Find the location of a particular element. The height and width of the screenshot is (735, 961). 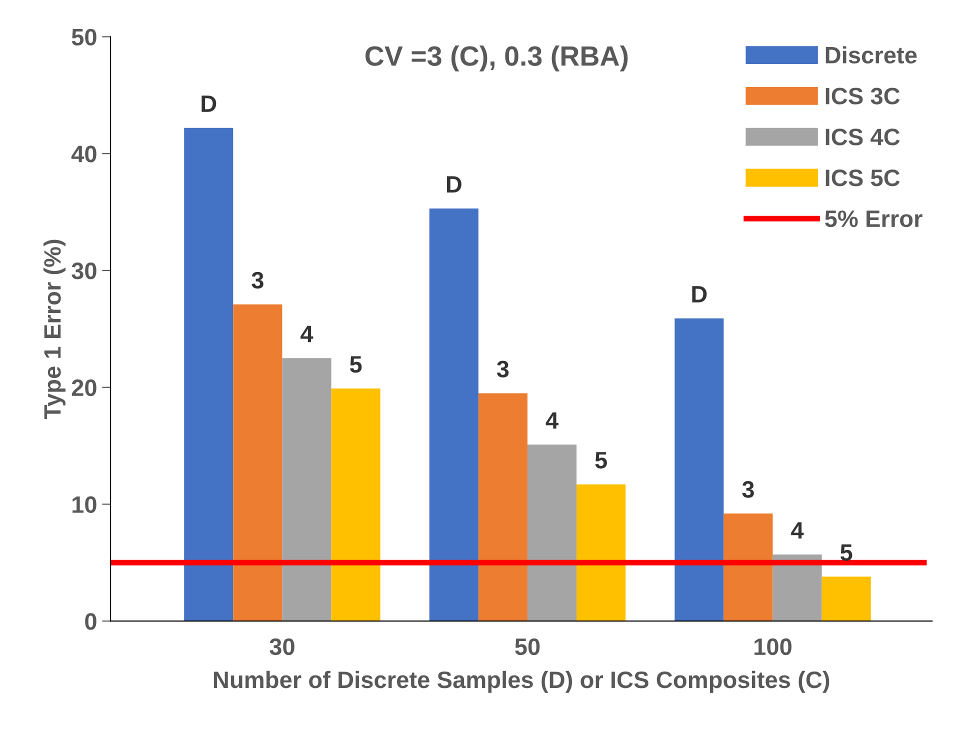

legend-label: ICS 5C is located at coordinates (863, 178).